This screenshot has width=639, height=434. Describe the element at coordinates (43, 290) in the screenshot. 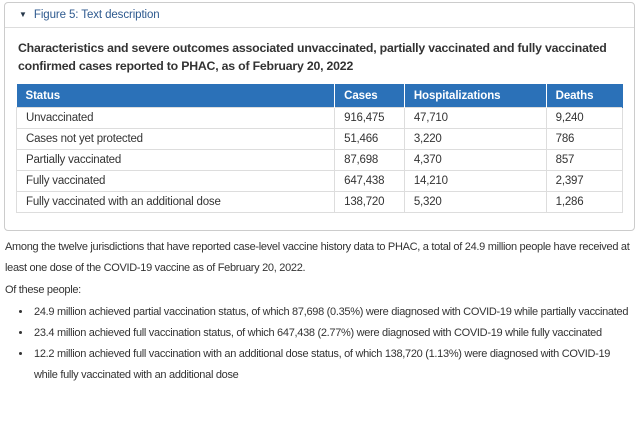

I see `lead-paragraph: Of these people:` at that location.